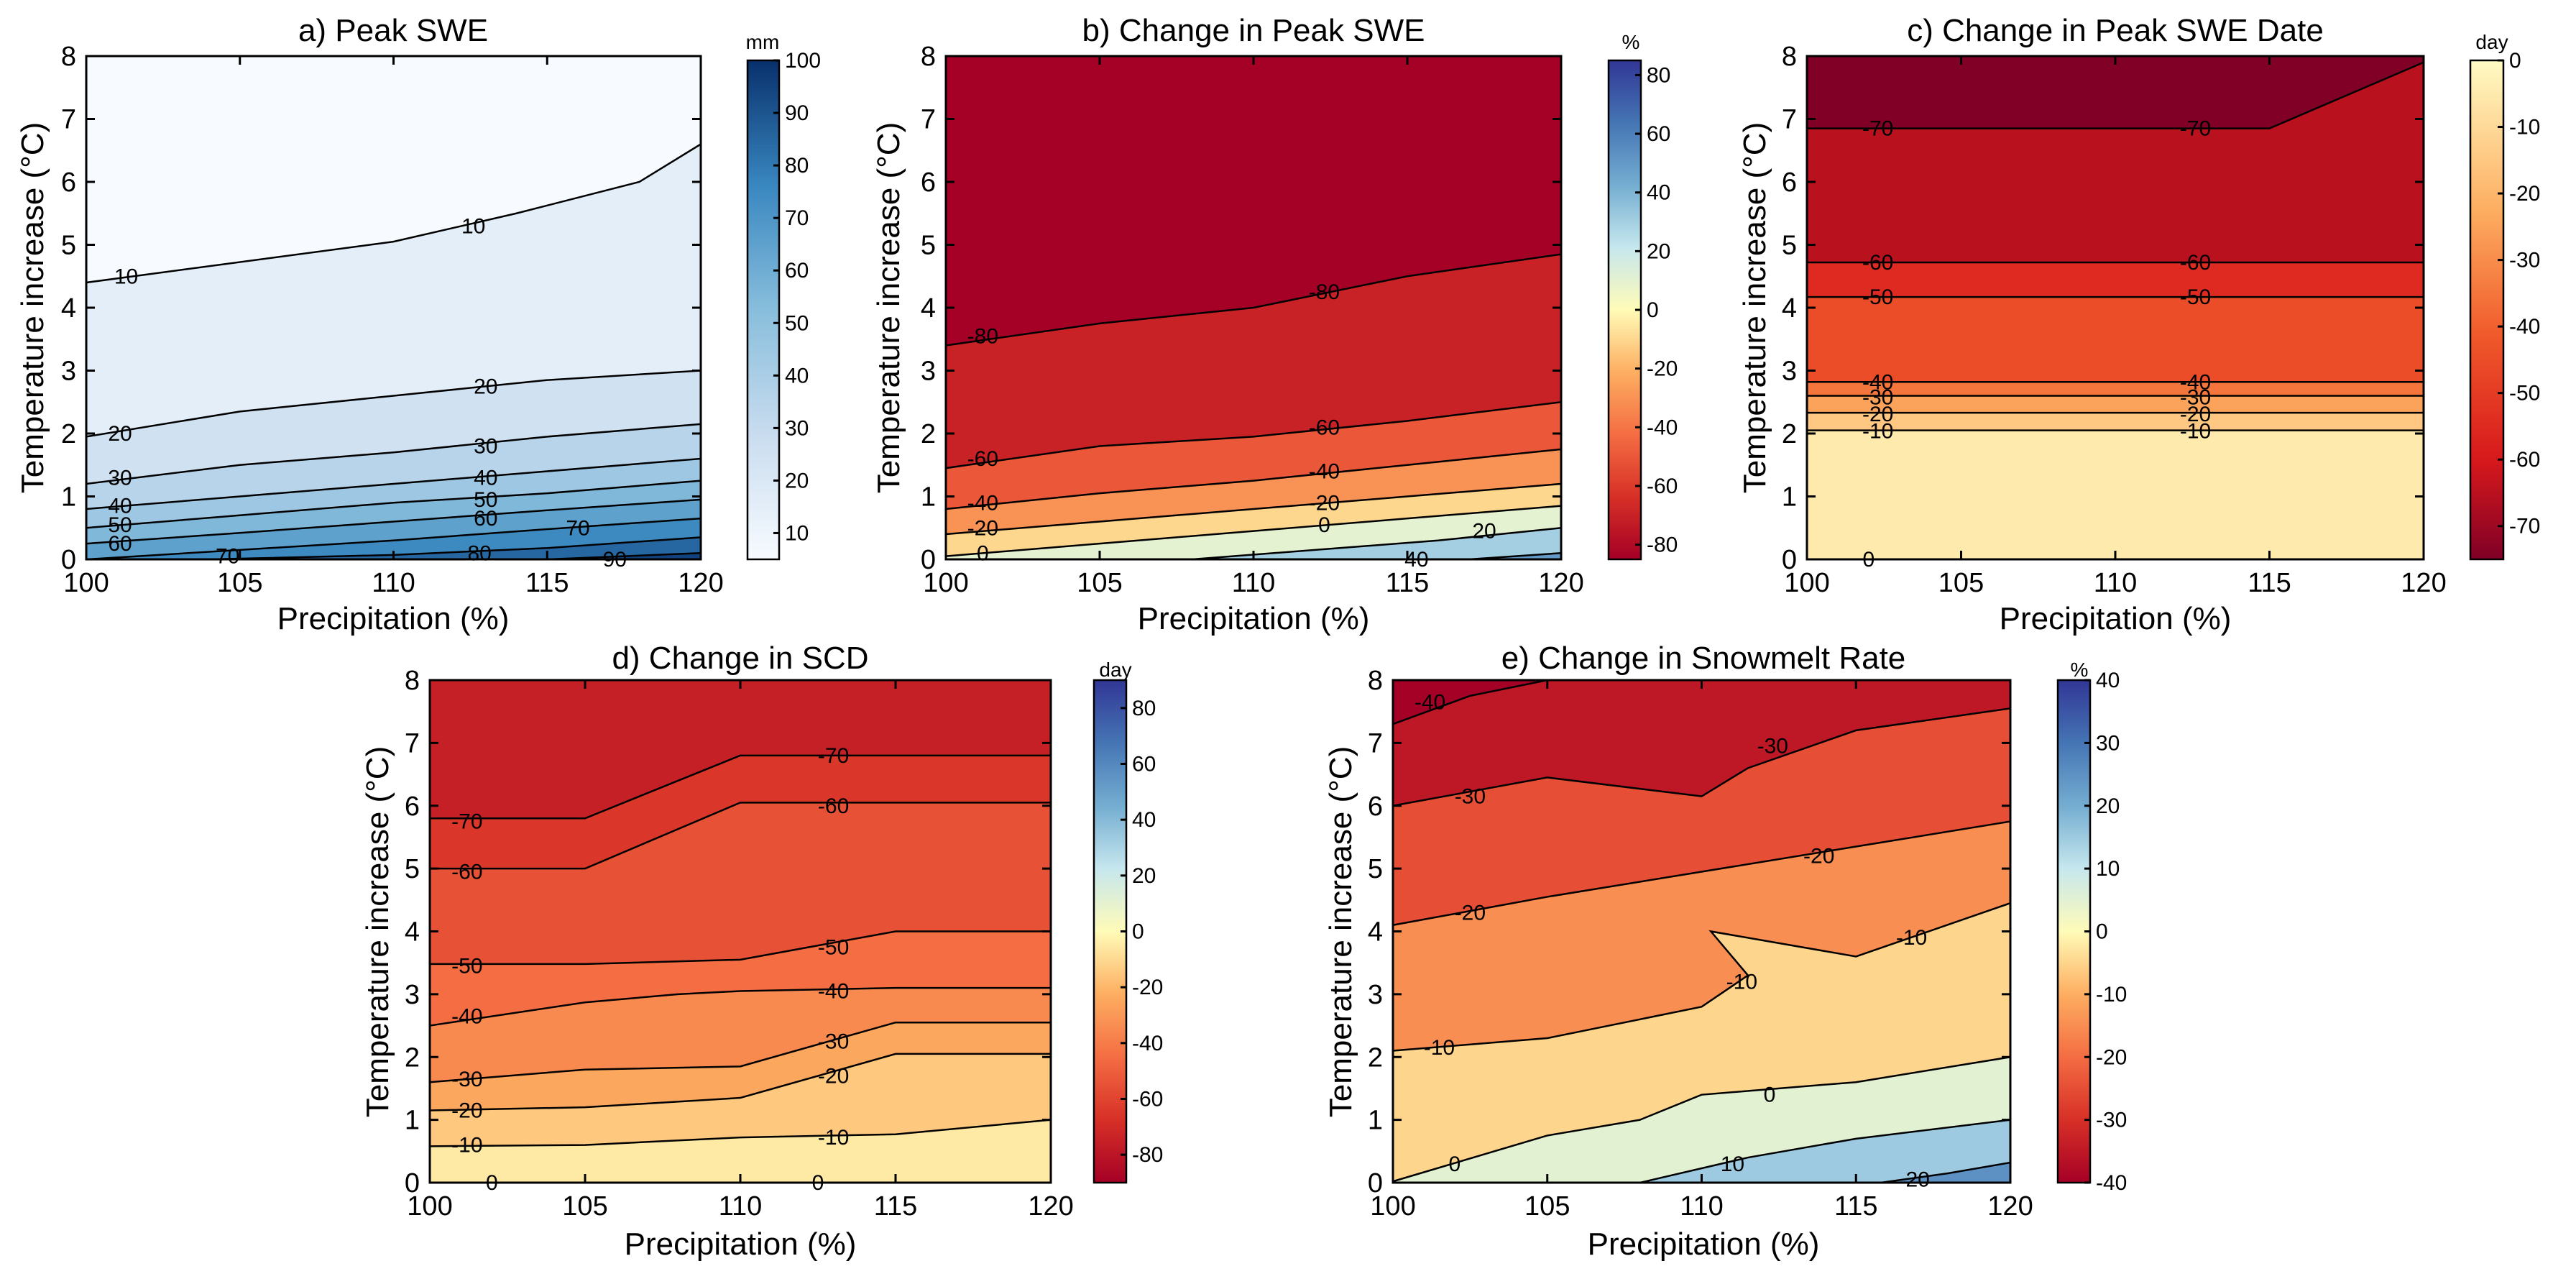 The width and height of the screenshot is (2576, 1279). What do you see at coordinates (2108, 743) in the screenshot?
I see `panel-e-colorbar-label: 30` at bounding box center [2108, 743].